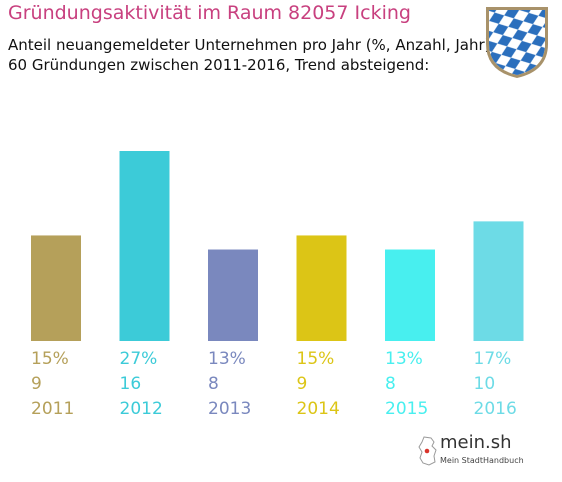 The height and width of the screenshot is (482, 562). What do you see at coordinates (316, 359) in the screenshot?
I see `percent-label-2014: 15%` at bounding box center [316, 359].